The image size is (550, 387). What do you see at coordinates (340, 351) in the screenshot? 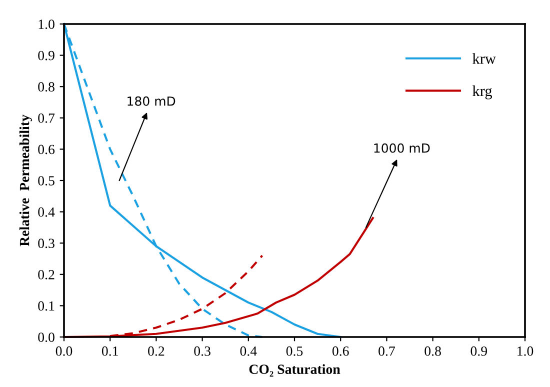
I see `x-tick-label: 0.6` at bounding box center [340, 351].